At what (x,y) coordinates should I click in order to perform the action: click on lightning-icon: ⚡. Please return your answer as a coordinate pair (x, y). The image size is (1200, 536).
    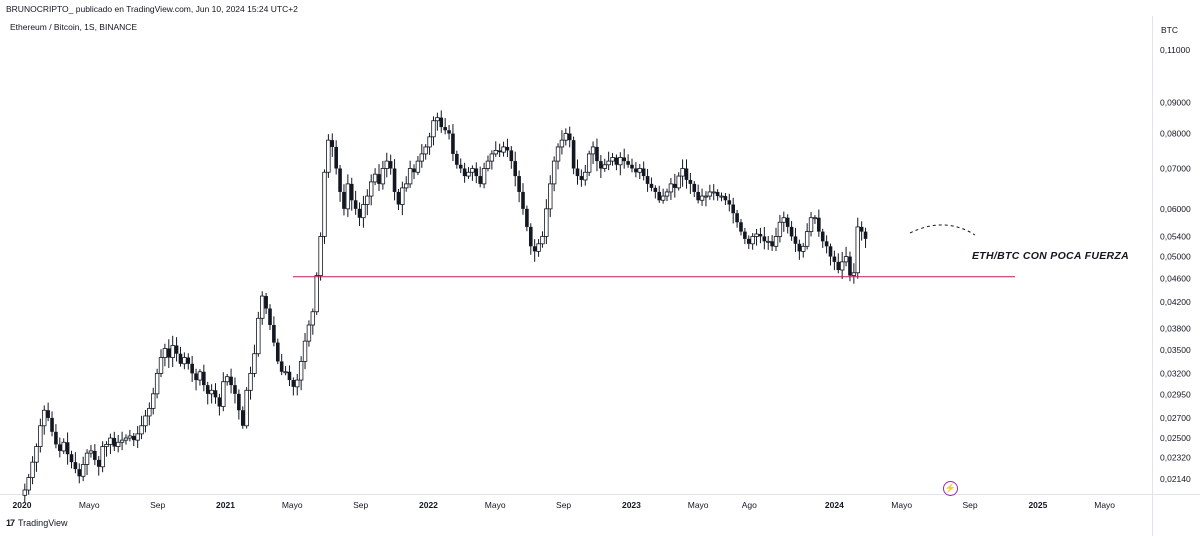
    Looking at the image, I should click on (950, 488).